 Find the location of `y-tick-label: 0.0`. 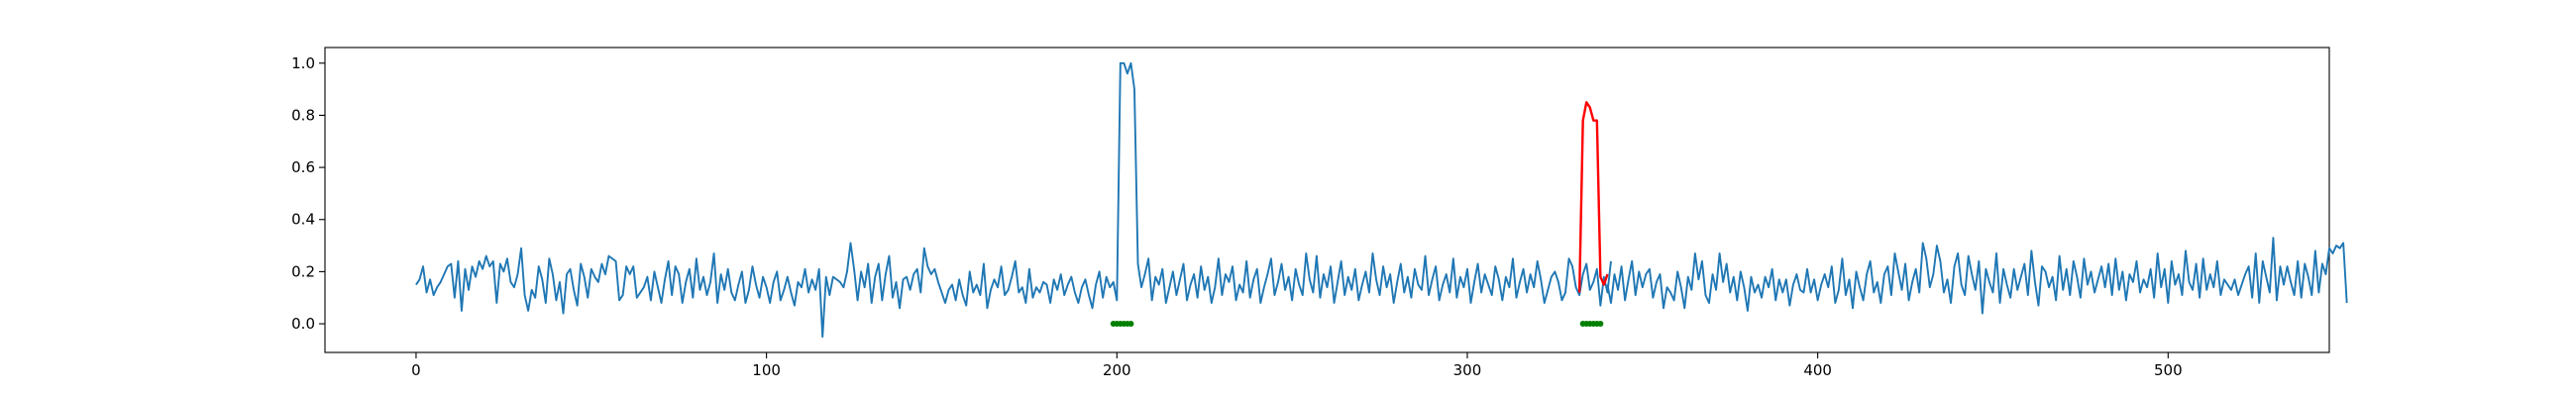

y-tick-label: 0.0 is located at coordinates (303, 324).